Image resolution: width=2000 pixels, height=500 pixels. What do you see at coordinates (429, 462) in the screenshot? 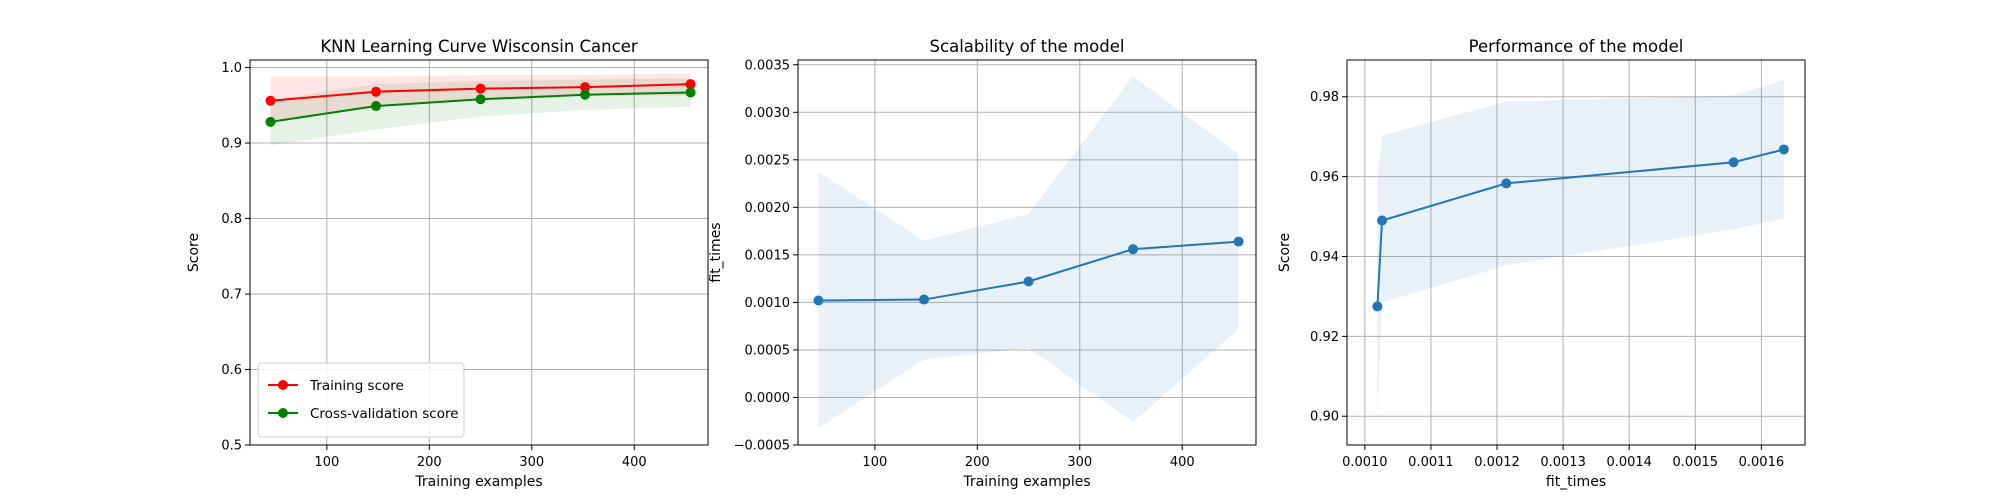
I see `learning-curve-x-tick-label: 200` at bounding box center [429, 462].